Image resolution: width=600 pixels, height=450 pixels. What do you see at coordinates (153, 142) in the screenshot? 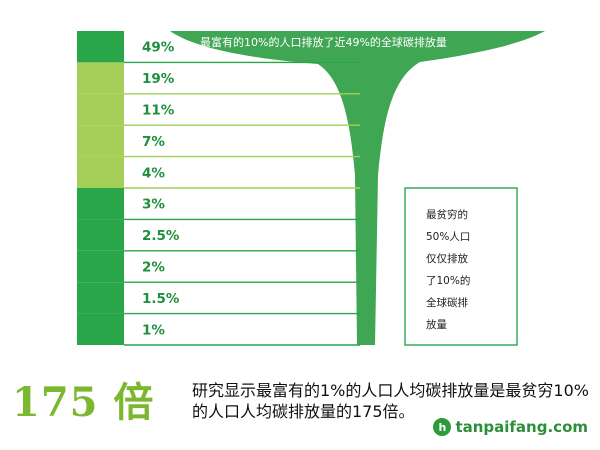
I see `share-label: 7%` at bounding box center [153, 142].